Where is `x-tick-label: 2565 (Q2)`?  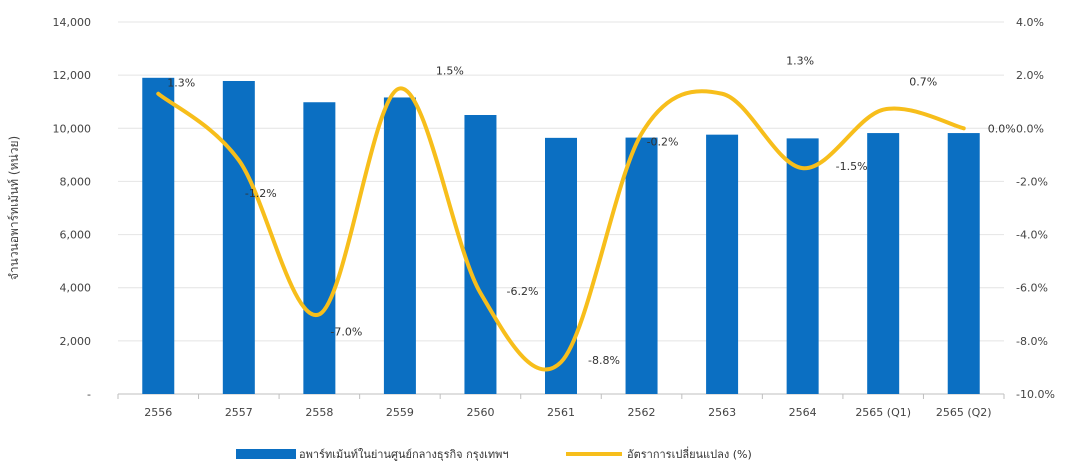
x-tick-label: 2565 (Q2) is located at coordinates (964, 412).